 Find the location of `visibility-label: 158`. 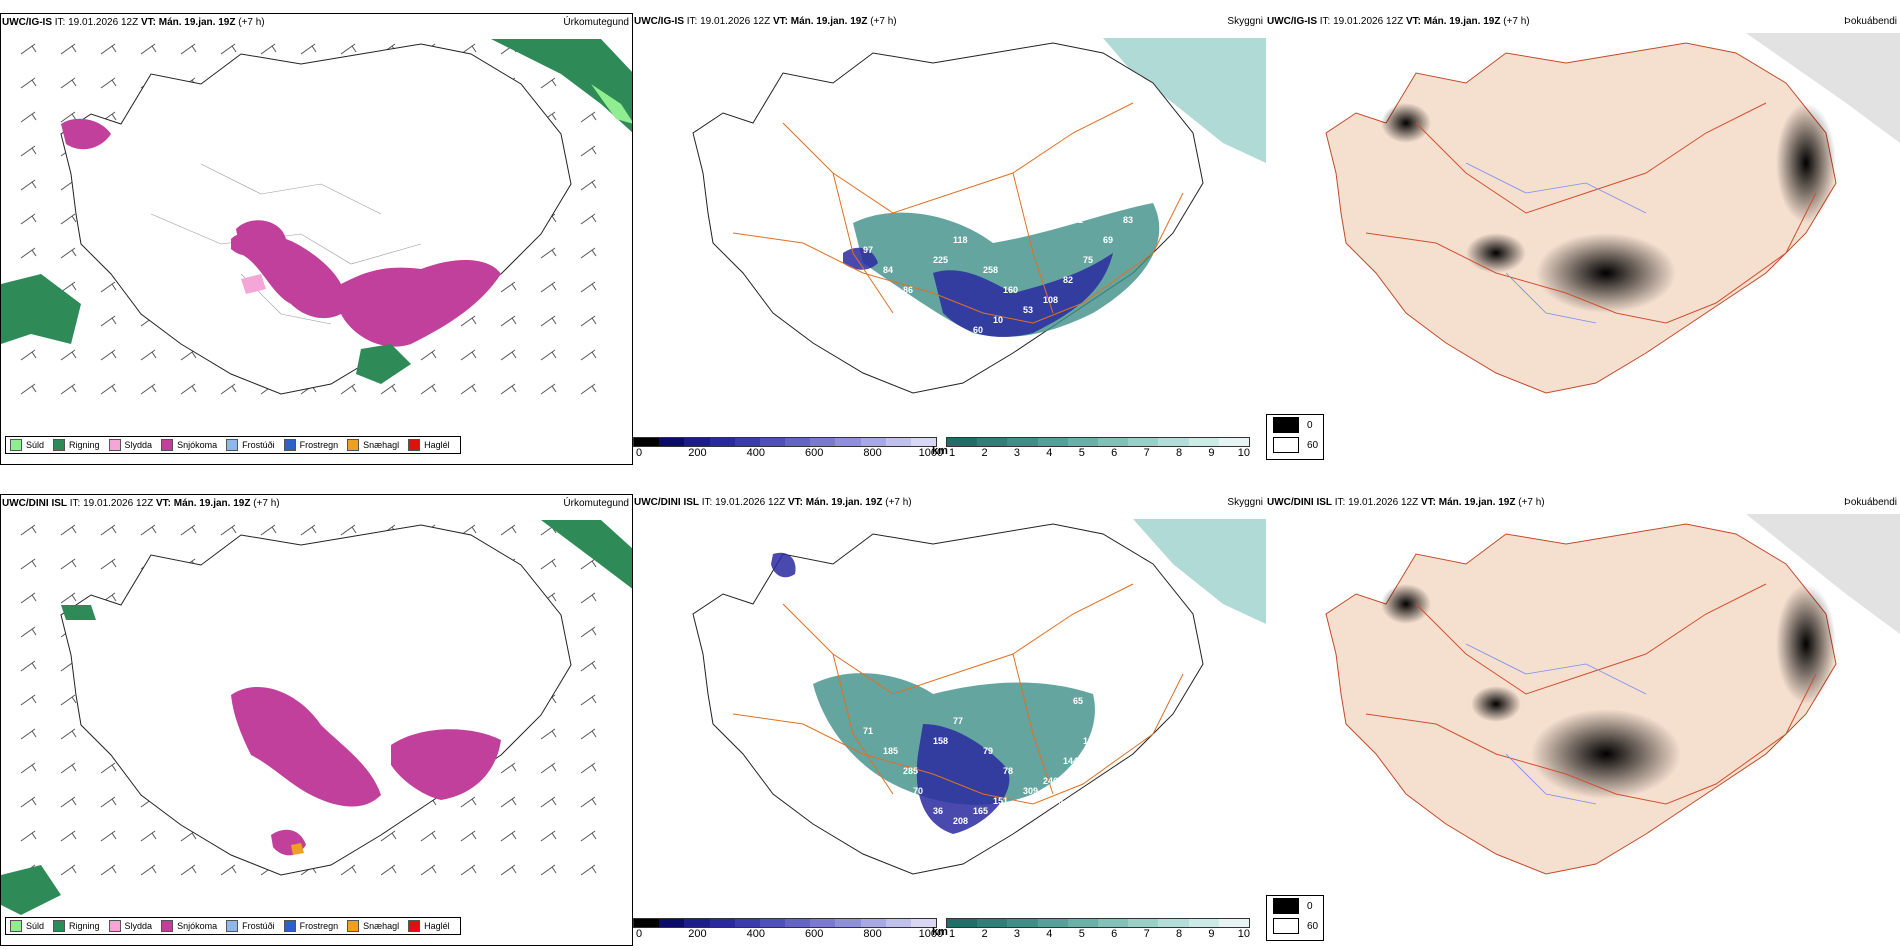

visibility-label: 158 is located at coordinates (940, 741).